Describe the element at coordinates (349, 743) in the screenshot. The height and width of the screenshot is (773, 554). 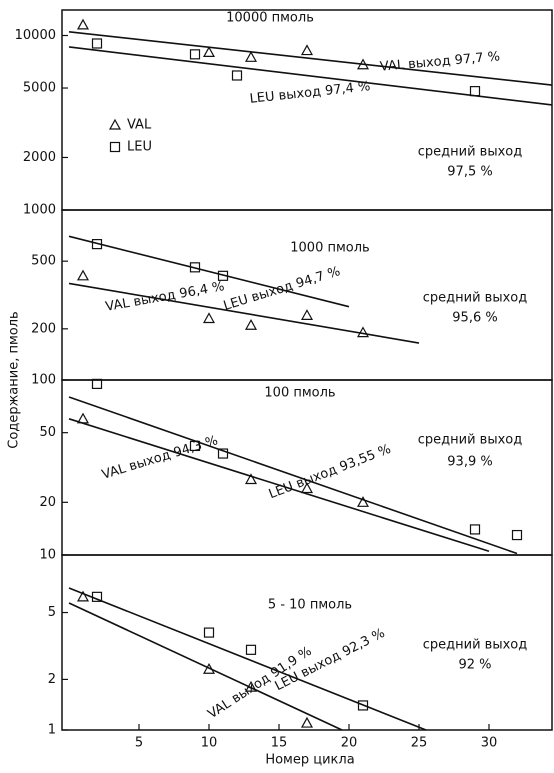
I see `x-tick-label: 20` at that location.